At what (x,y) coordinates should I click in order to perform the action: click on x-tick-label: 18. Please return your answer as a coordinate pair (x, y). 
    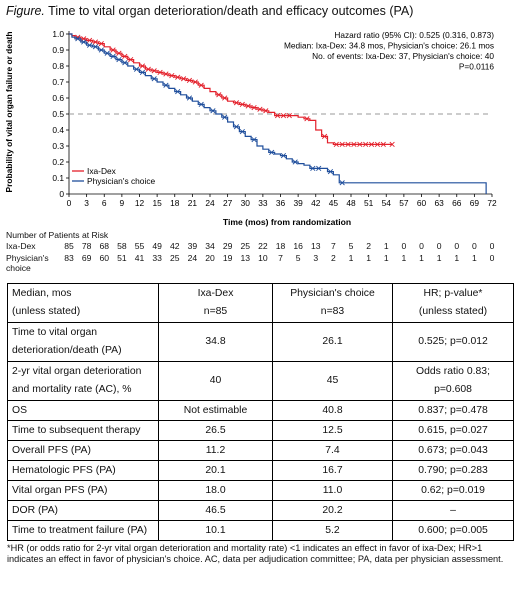
    Looking at the image, I should click on (175, 203).